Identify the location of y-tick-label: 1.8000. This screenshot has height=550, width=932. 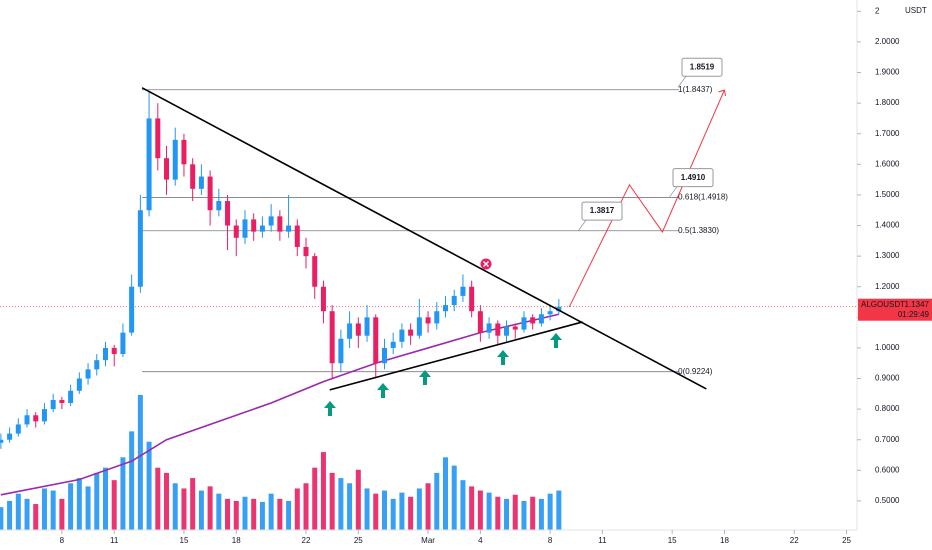
(887, 102).